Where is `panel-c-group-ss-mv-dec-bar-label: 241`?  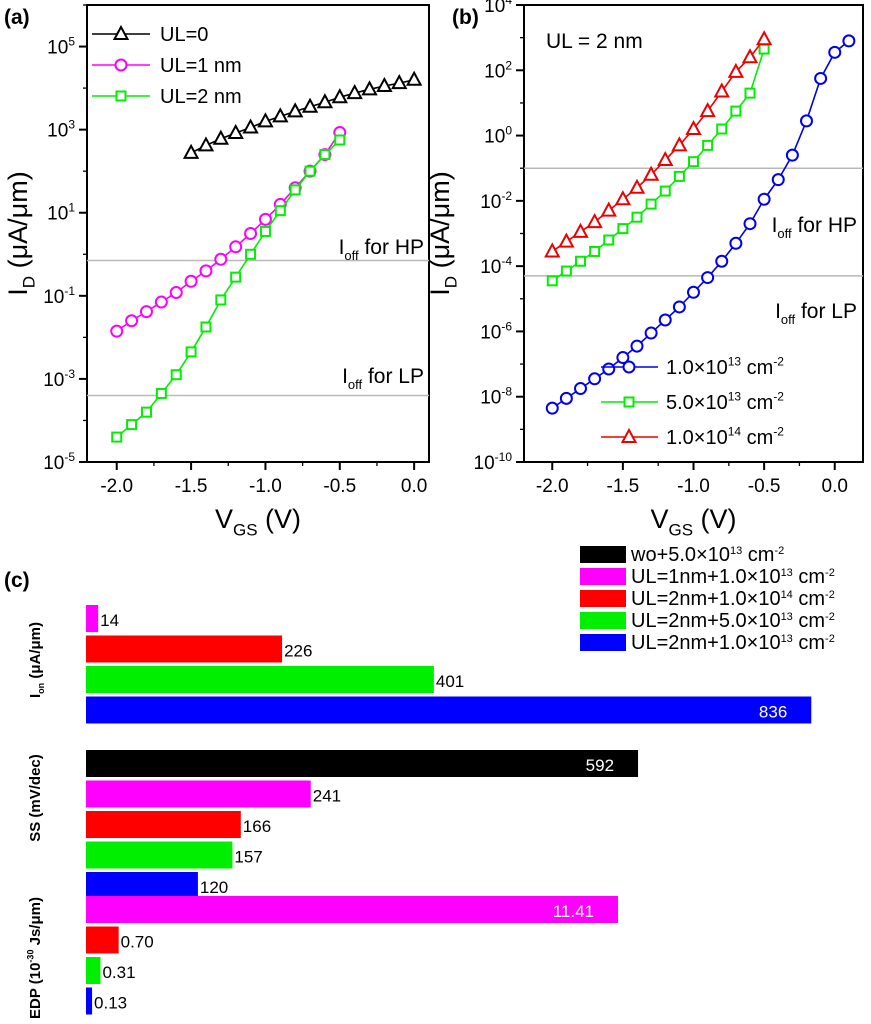 panel-c-group-ss-mv-dec-bar-label: 241 is located at coordinates (327, 796).